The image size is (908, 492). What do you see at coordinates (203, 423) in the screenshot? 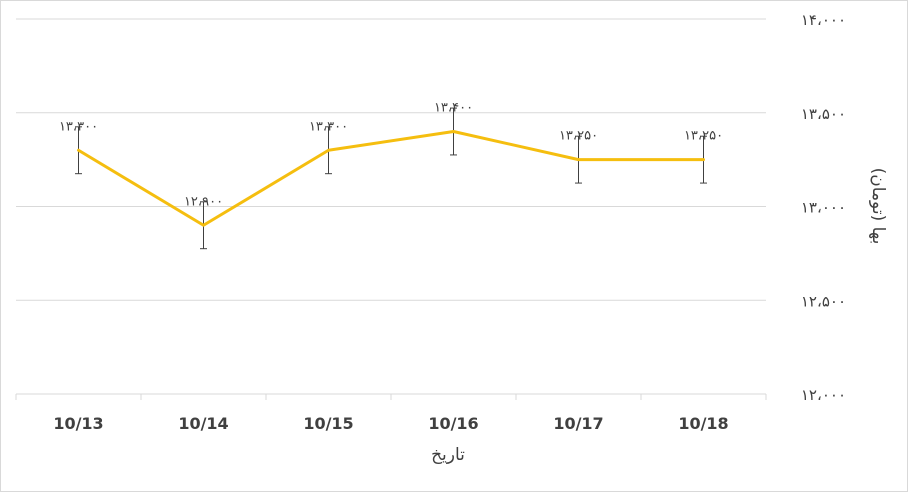
I see `x-tick-label: 10/14` at bounding box center [203, 423].